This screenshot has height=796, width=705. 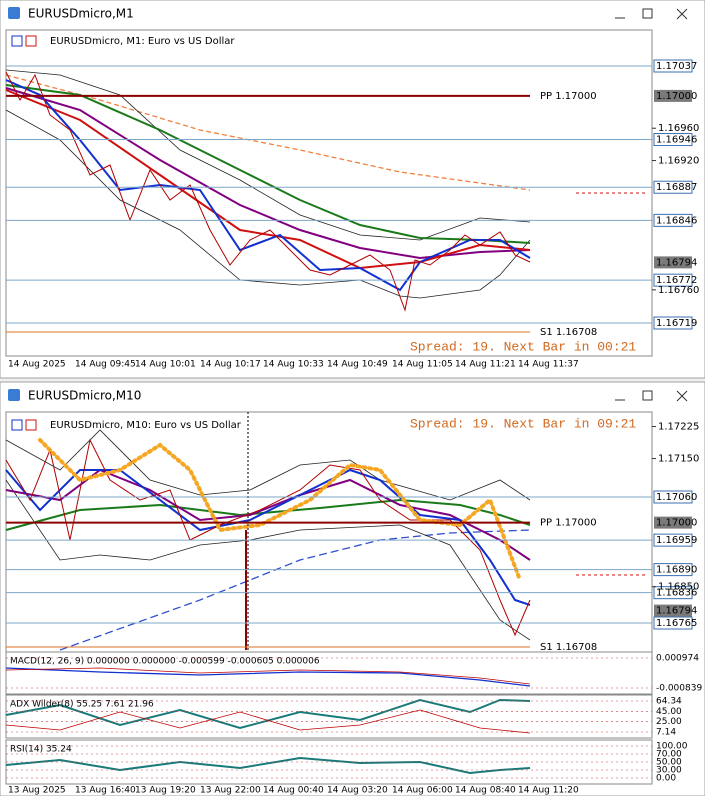 What do you see at coordinates (142, 41) in the screenshot?
I see `chart-header: EURUSDmicro, M1: Euro vs US Dollar` at bounding box center [142, 41].